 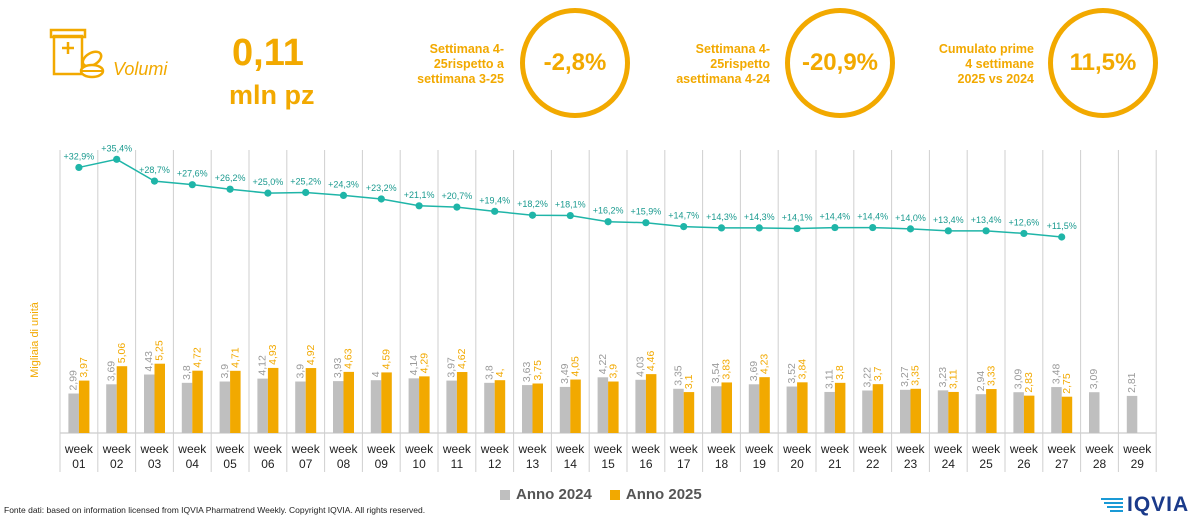 I want to click on x-tick-label: week 18, so click(x=721, y=456).